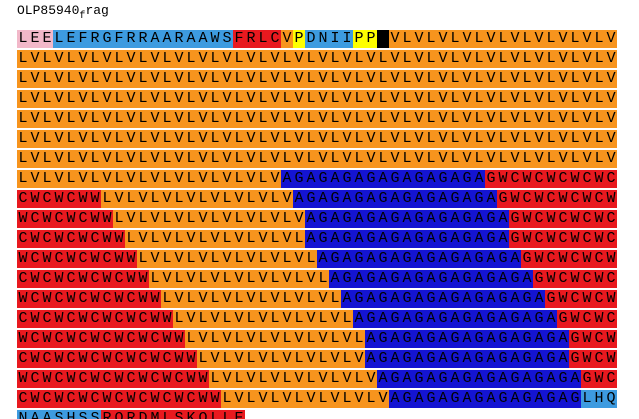 This screenshot has height=419, width=639. What do you see at coordinates (581, 299) in the screenshot?
I see `residue-segment: GWCWCW` at bounding box center [581, 299].